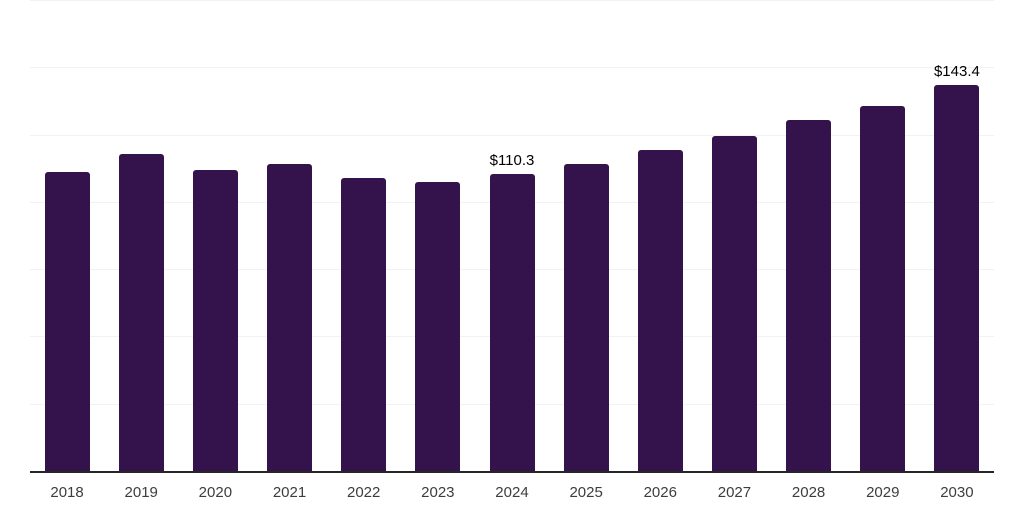 The width and height of the screenshot is (1024, 512). What do you see at coordinates (438, 492) in the screenshot?
I see `x-axis-label-2023: 2023` at bounding box center [438, 492].